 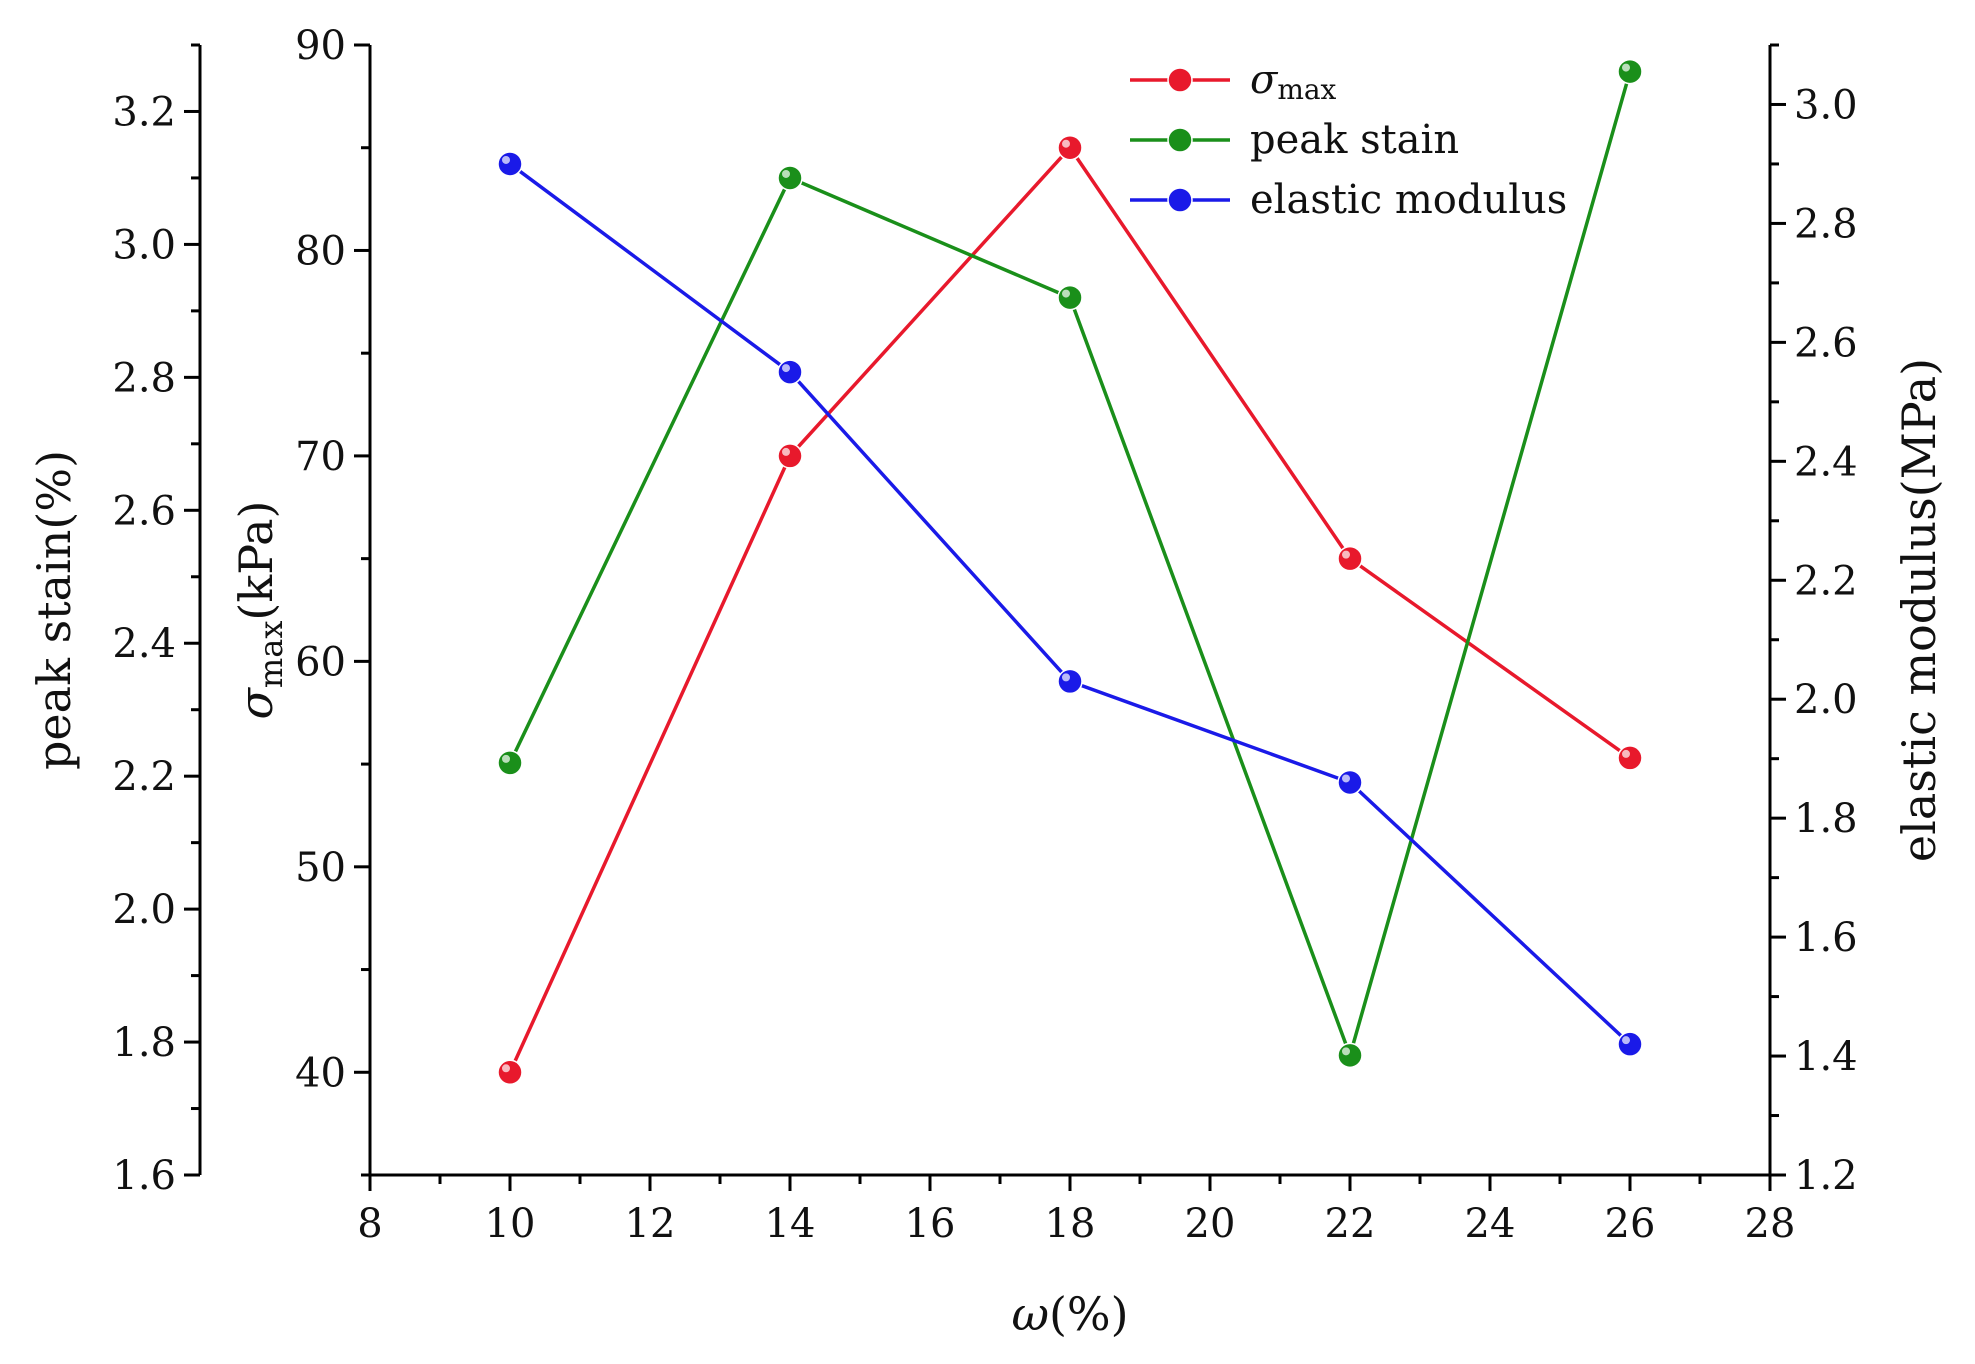 I want to click on right-tick-label: 2.2, so click(x=1826, y=581).